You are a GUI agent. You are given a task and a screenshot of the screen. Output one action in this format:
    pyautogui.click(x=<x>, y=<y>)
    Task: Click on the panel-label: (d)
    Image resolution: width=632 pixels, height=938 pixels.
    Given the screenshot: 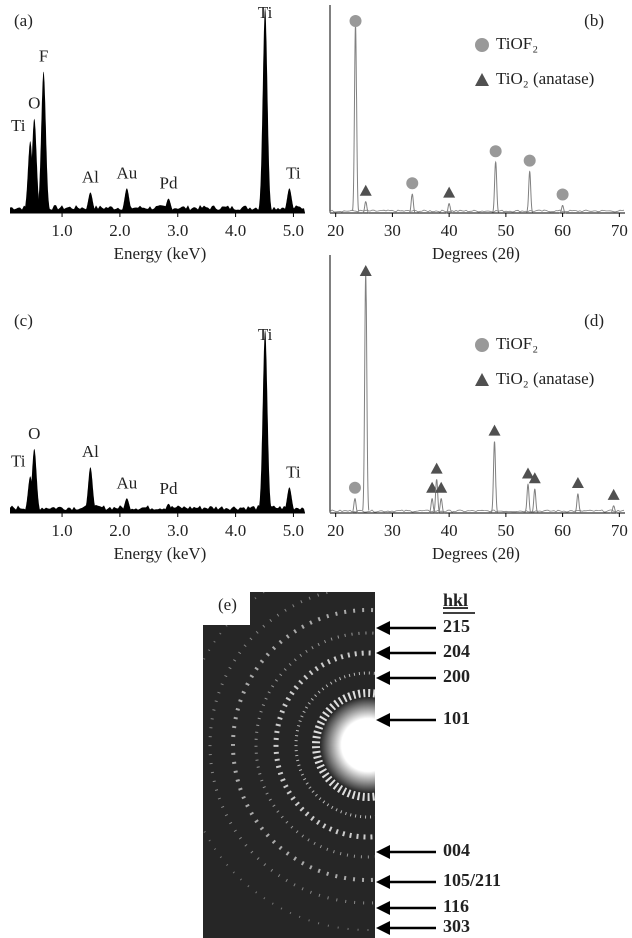 What is the action you would take?
    pyautogui.click(x=594, y=320)
    